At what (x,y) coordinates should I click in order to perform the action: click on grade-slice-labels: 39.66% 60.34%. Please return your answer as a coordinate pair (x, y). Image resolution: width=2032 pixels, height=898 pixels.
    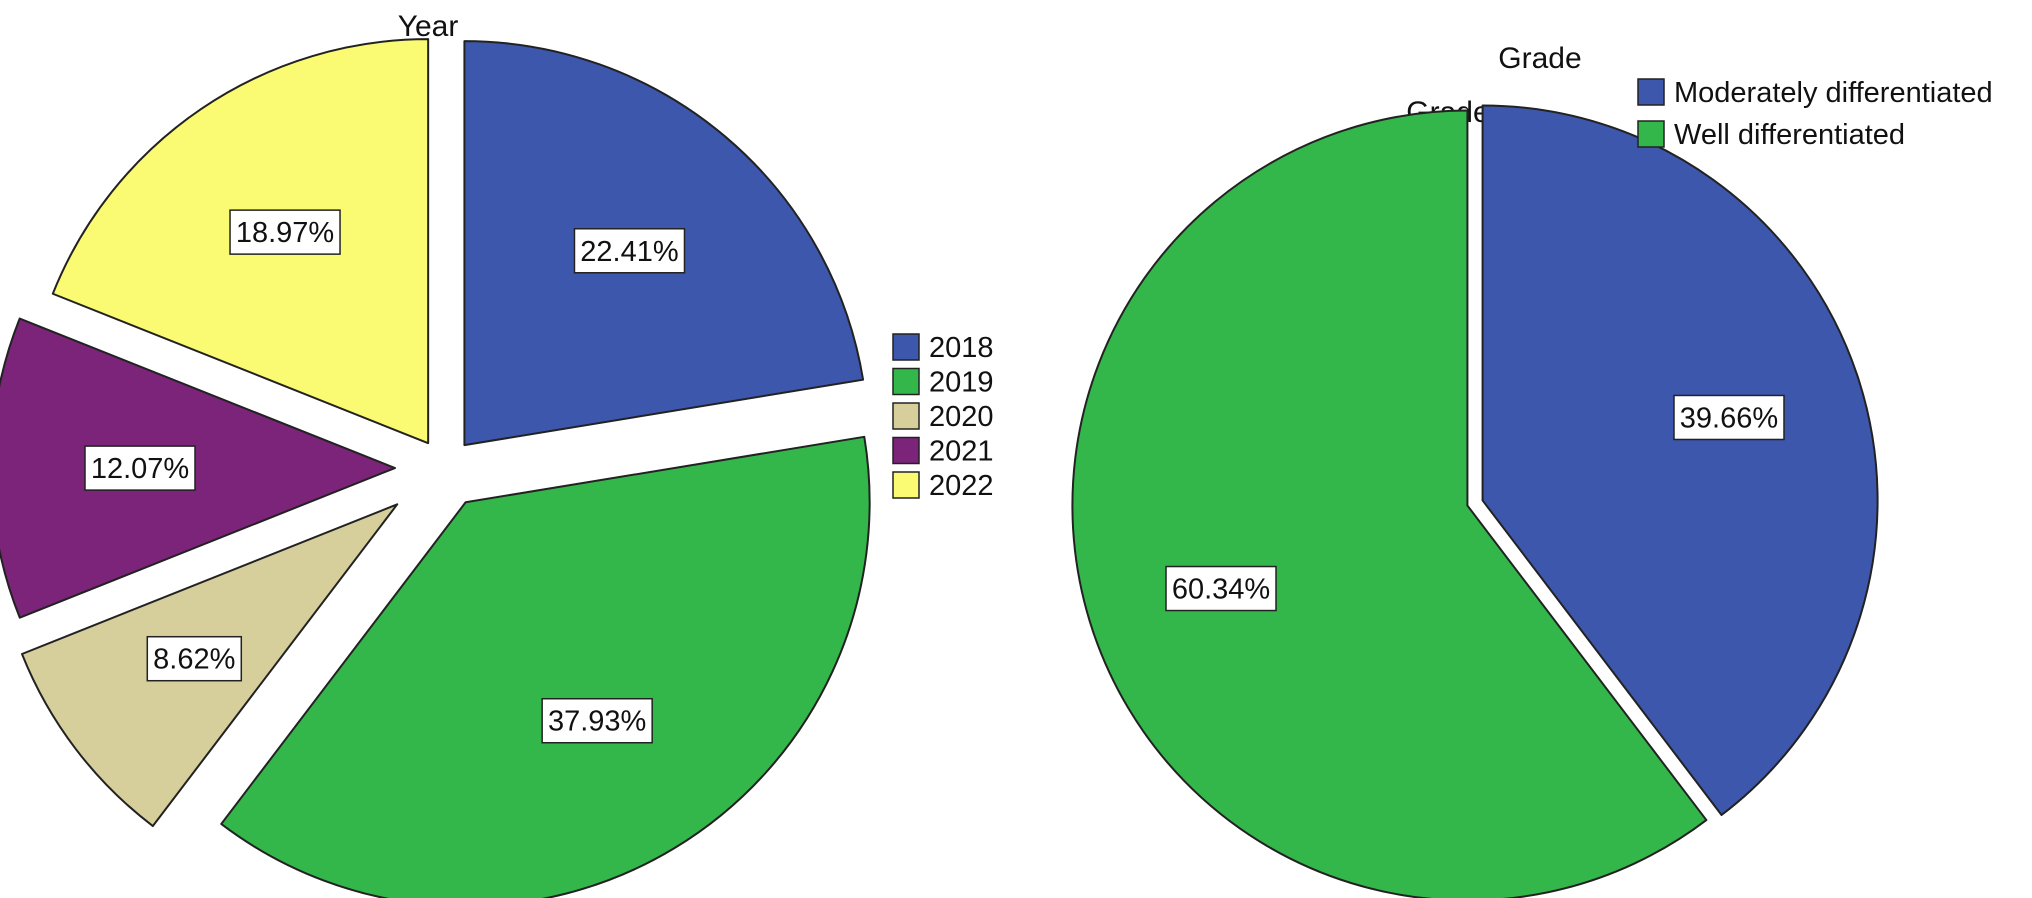
    Looking at the image, I should click on (1475, 503).